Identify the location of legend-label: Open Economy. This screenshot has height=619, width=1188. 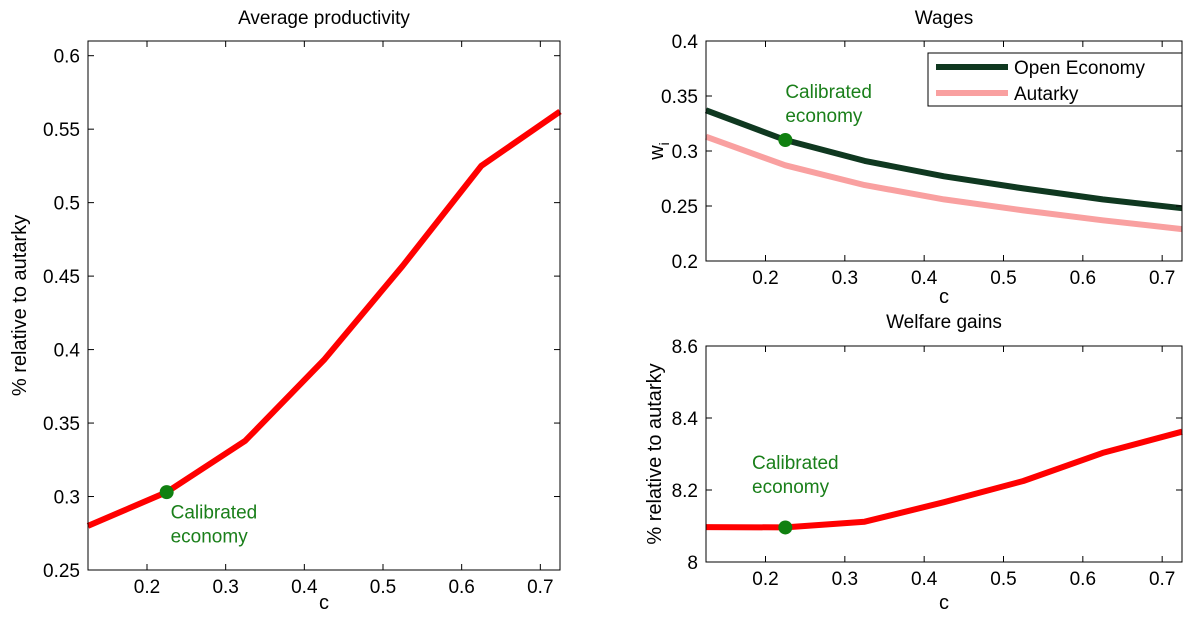
(1079, 68).